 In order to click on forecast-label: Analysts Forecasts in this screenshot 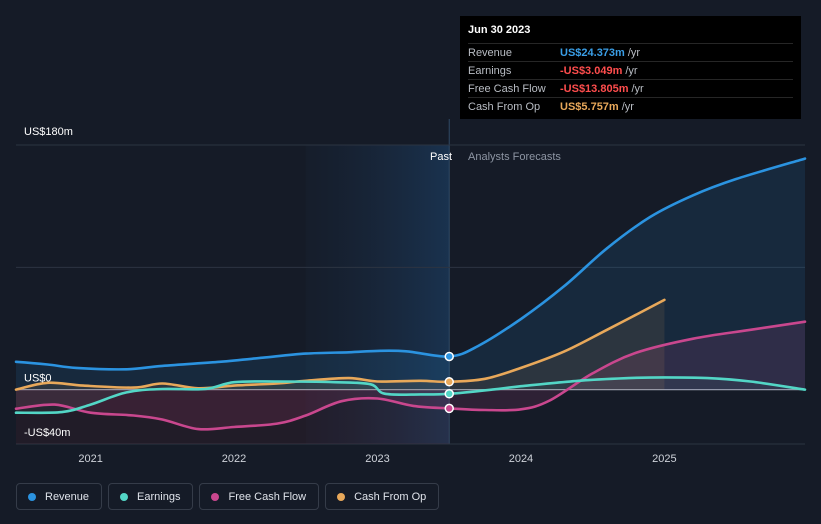, I will do `click(514, 157)`.